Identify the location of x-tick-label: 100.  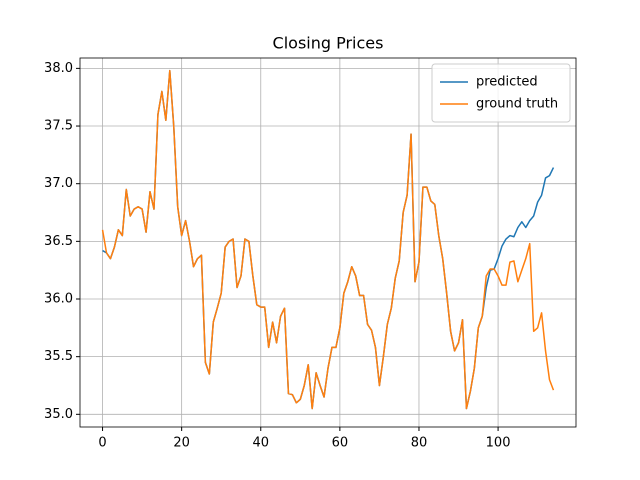
(498, 443).